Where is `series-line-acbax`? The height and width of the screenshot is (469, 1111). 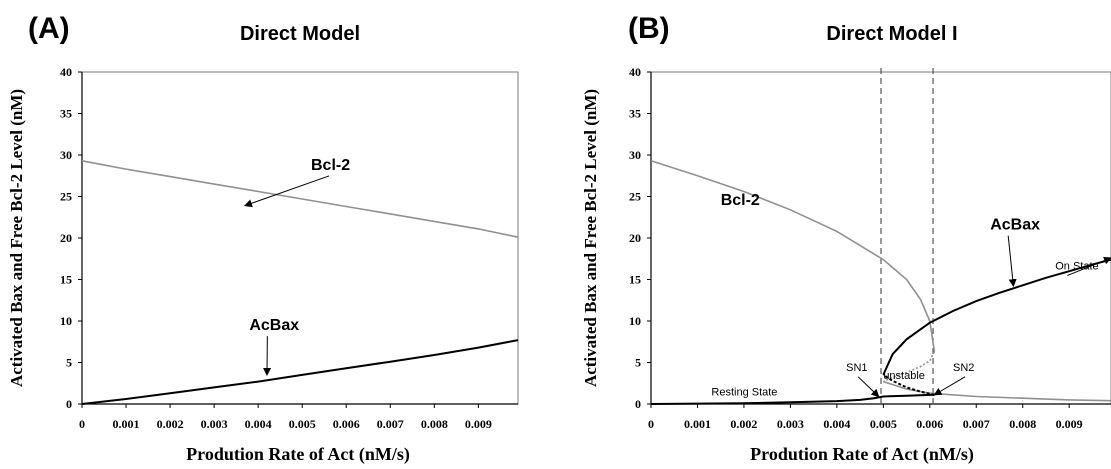
series-line-acbax is located at coordinates (300, 372).